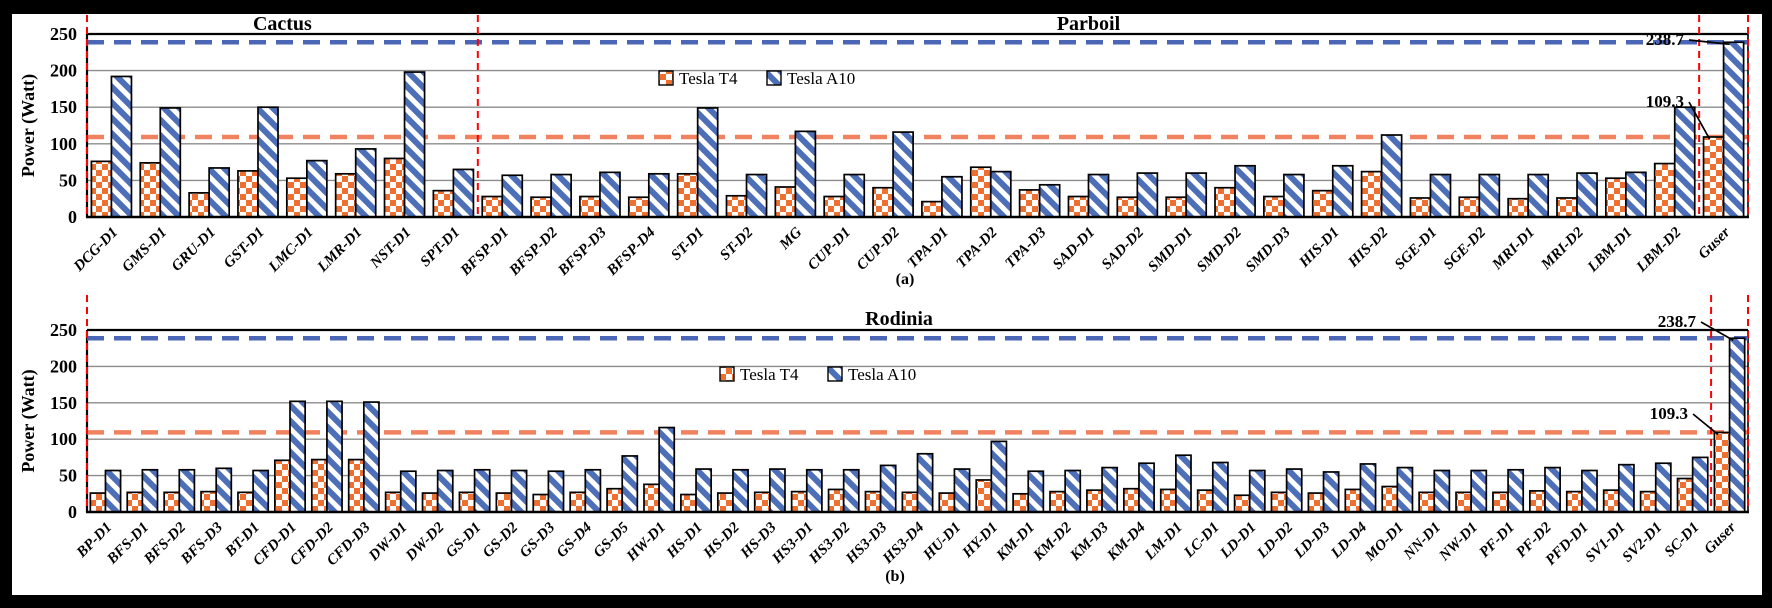 This screenshot has width=1772, height=608. Describe the element at coordinates (1331, 492) in the screenshot. I see `bar-a10-LD-D3` at that location.